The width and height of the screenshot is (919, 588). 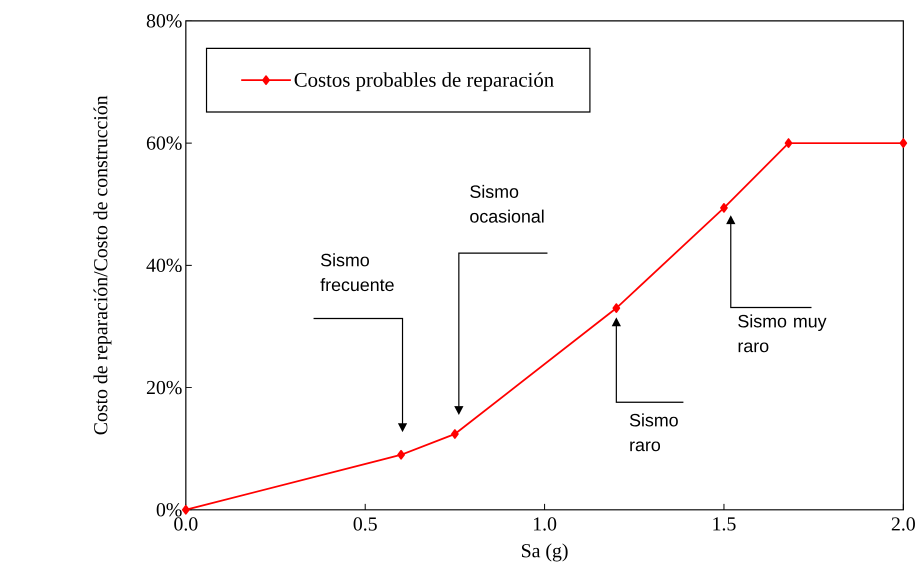 I want to click on annotation: Sismo raro, so click(x=654, y=432).